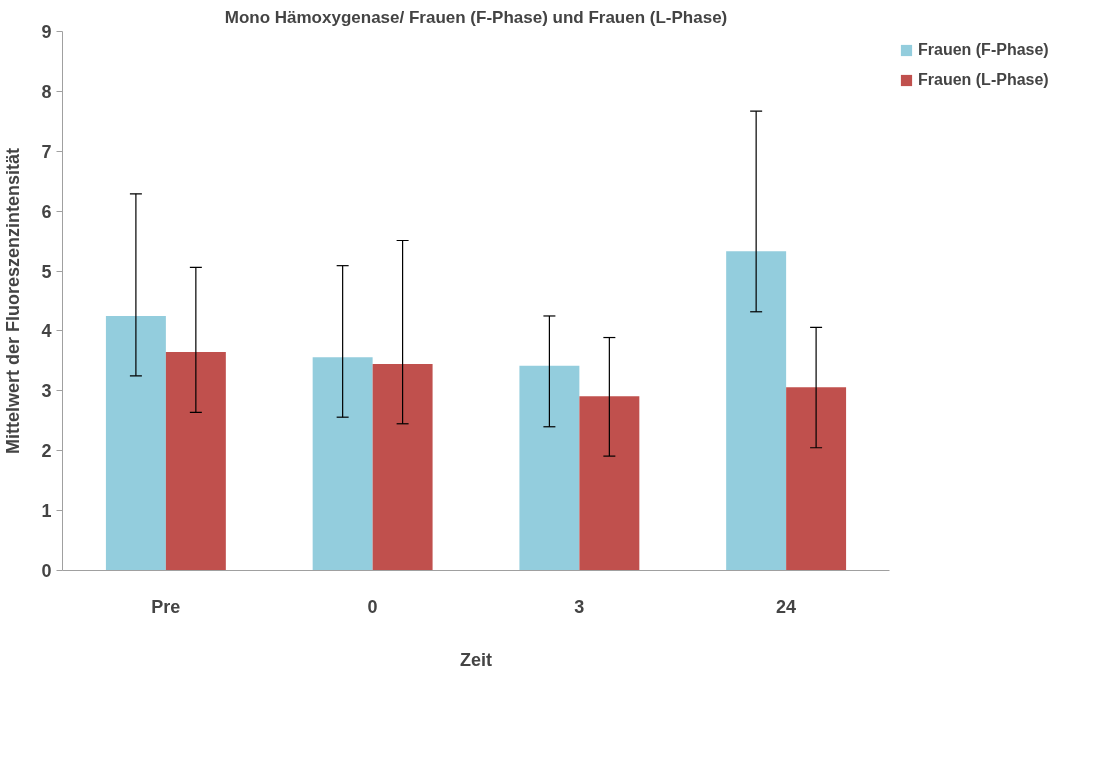 The image size is (1116, 776). Describe the element at coordinates (46, 571) in the screenshot. I see `y-tick-label: 0` at that location.